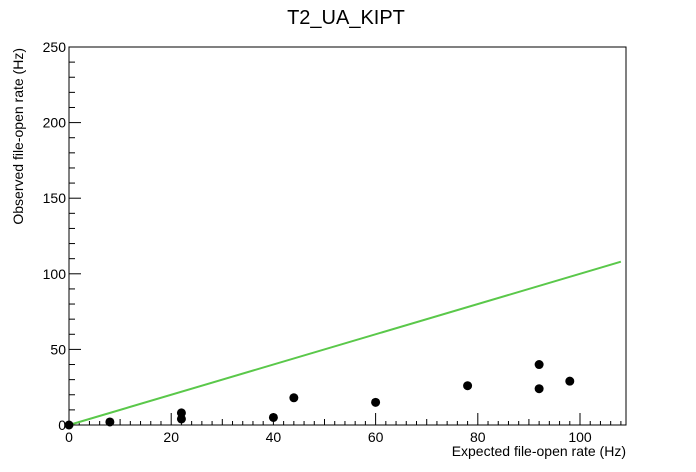 The width and height of the screenshot is (696, 472). Describe the element at coordinates (62, 425) in the screenshot. I see `y-tick-label: 0` at that location.